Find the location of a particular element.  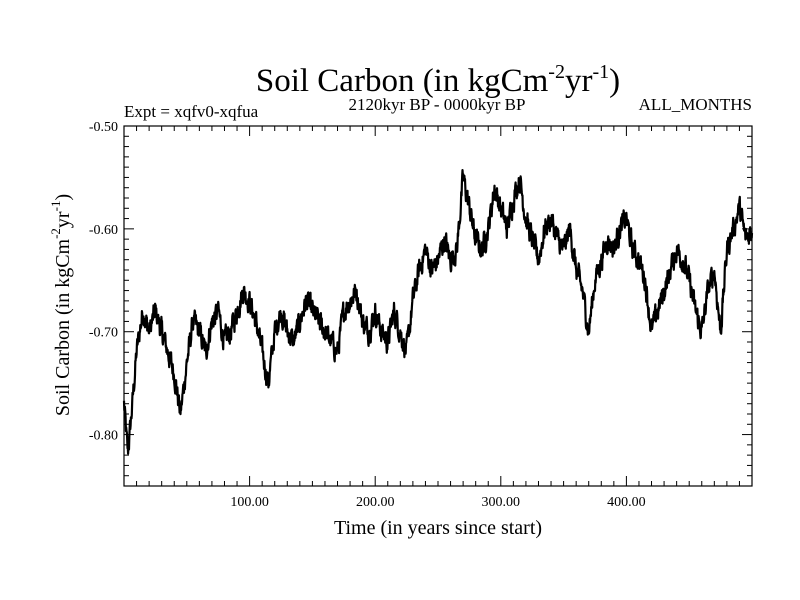

chart-title: Soil Carbon (in kgCm-2yr-1) is located at coordinates (438, 80).